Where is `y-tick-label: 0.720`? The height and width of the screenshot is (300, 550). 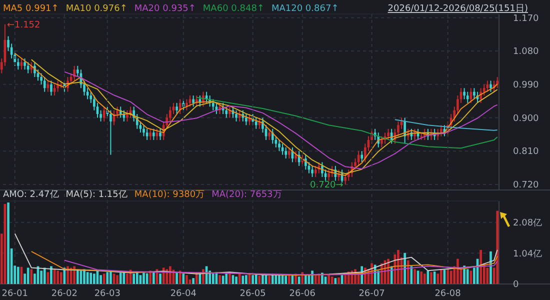
y-tick-label: 0.720 is located at coordinates (526, 185).